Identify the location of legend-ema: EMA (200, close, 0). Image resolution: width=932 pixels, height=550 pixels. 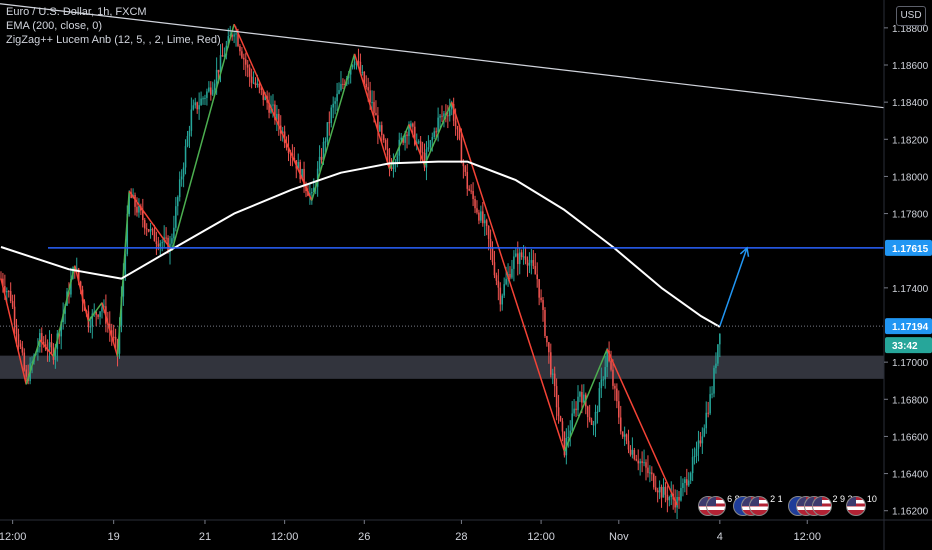
(54, 26).